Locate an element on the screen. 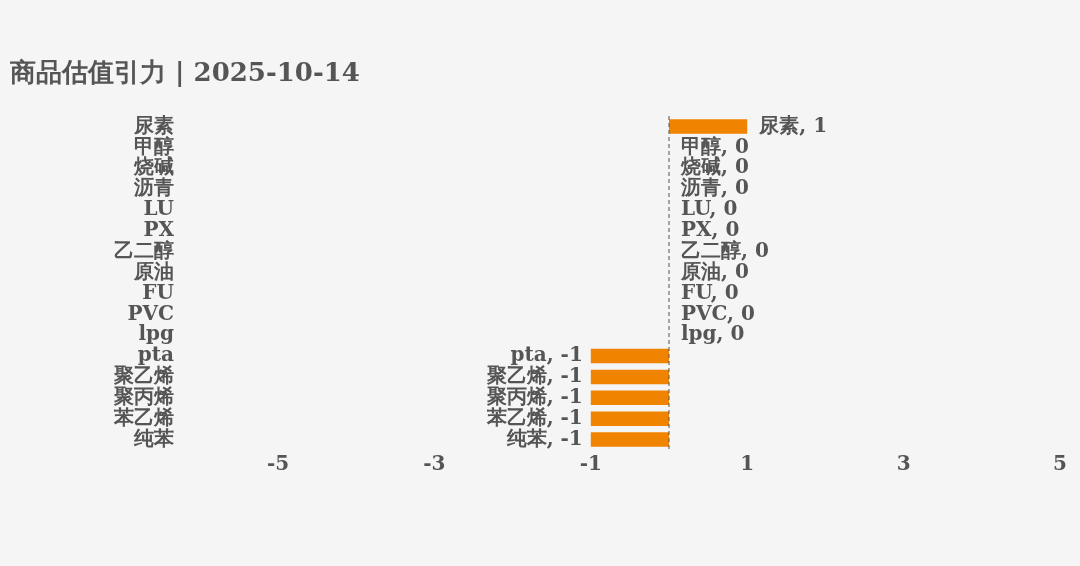 The image size is (1080, 566). x-tick-label: -1 is located at coordinates (590, 463).